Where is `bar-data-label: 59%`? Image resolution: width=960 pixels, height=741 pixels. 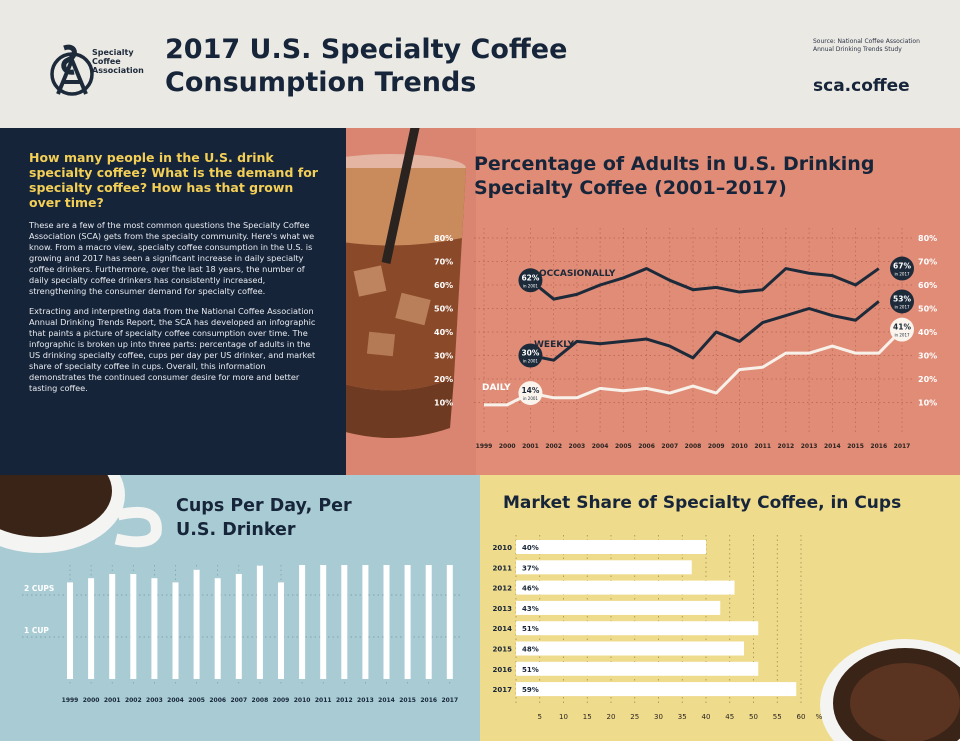
bar-data-label: 59% is located at coordinates (530, 690).